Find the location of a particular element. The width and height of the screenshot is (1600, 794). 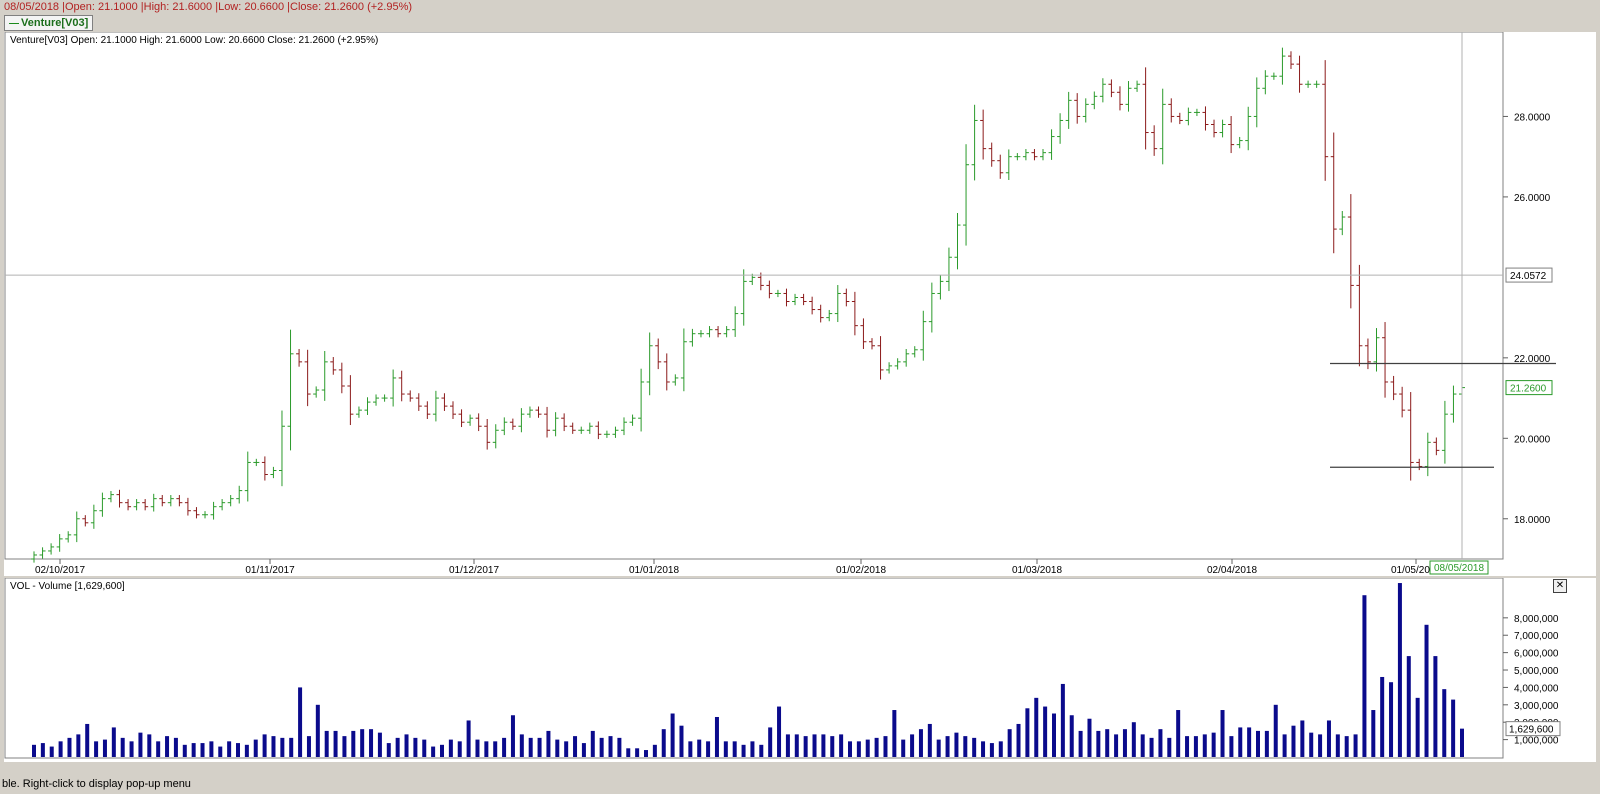

price-x-tick-label: 01/12/2017 is located at coordinates (474, 570).